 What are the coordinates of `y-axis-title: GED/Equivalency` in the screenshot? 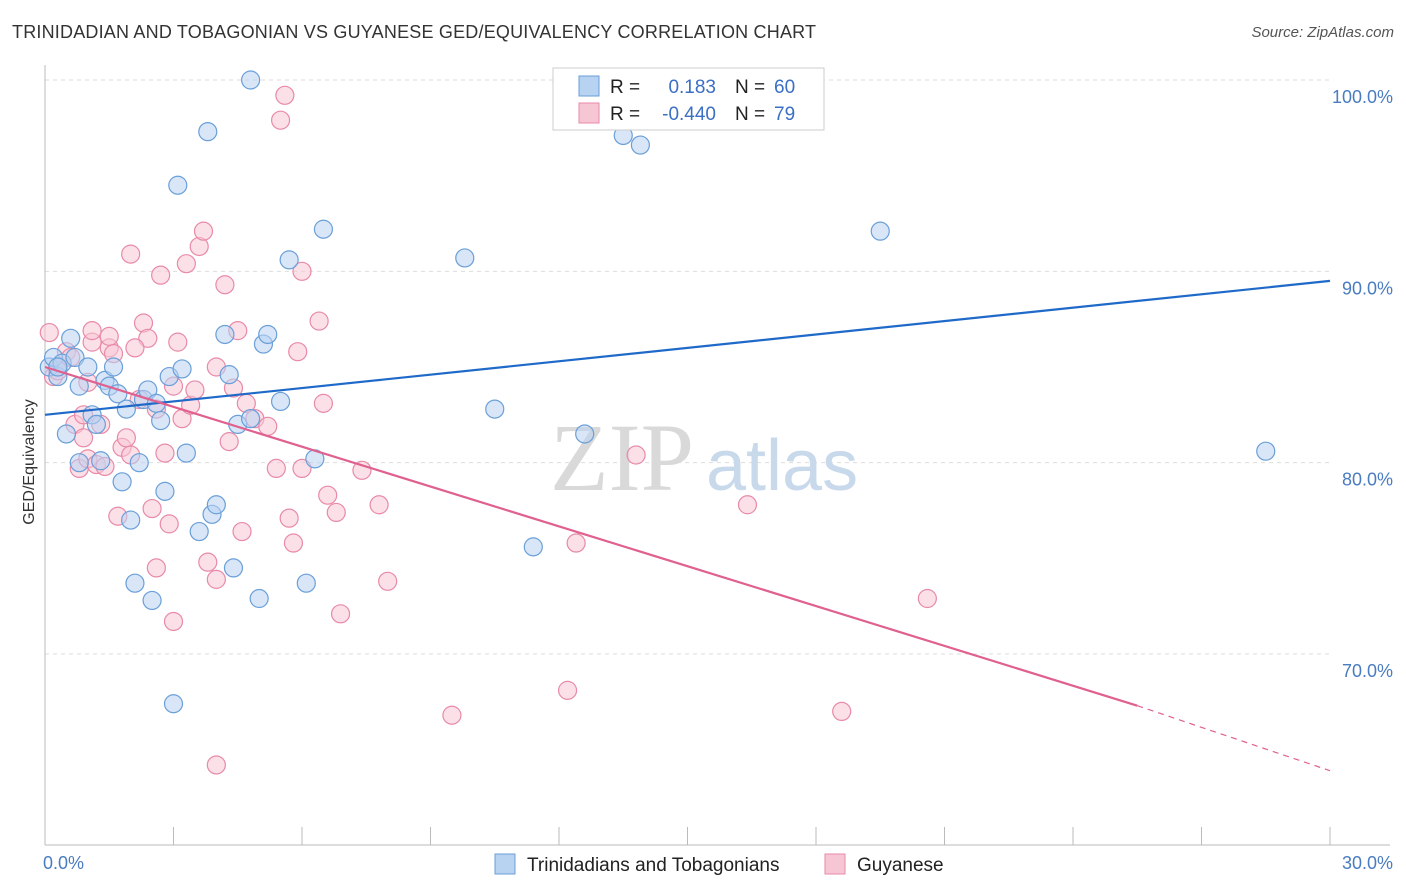 It's located at (29, 461).